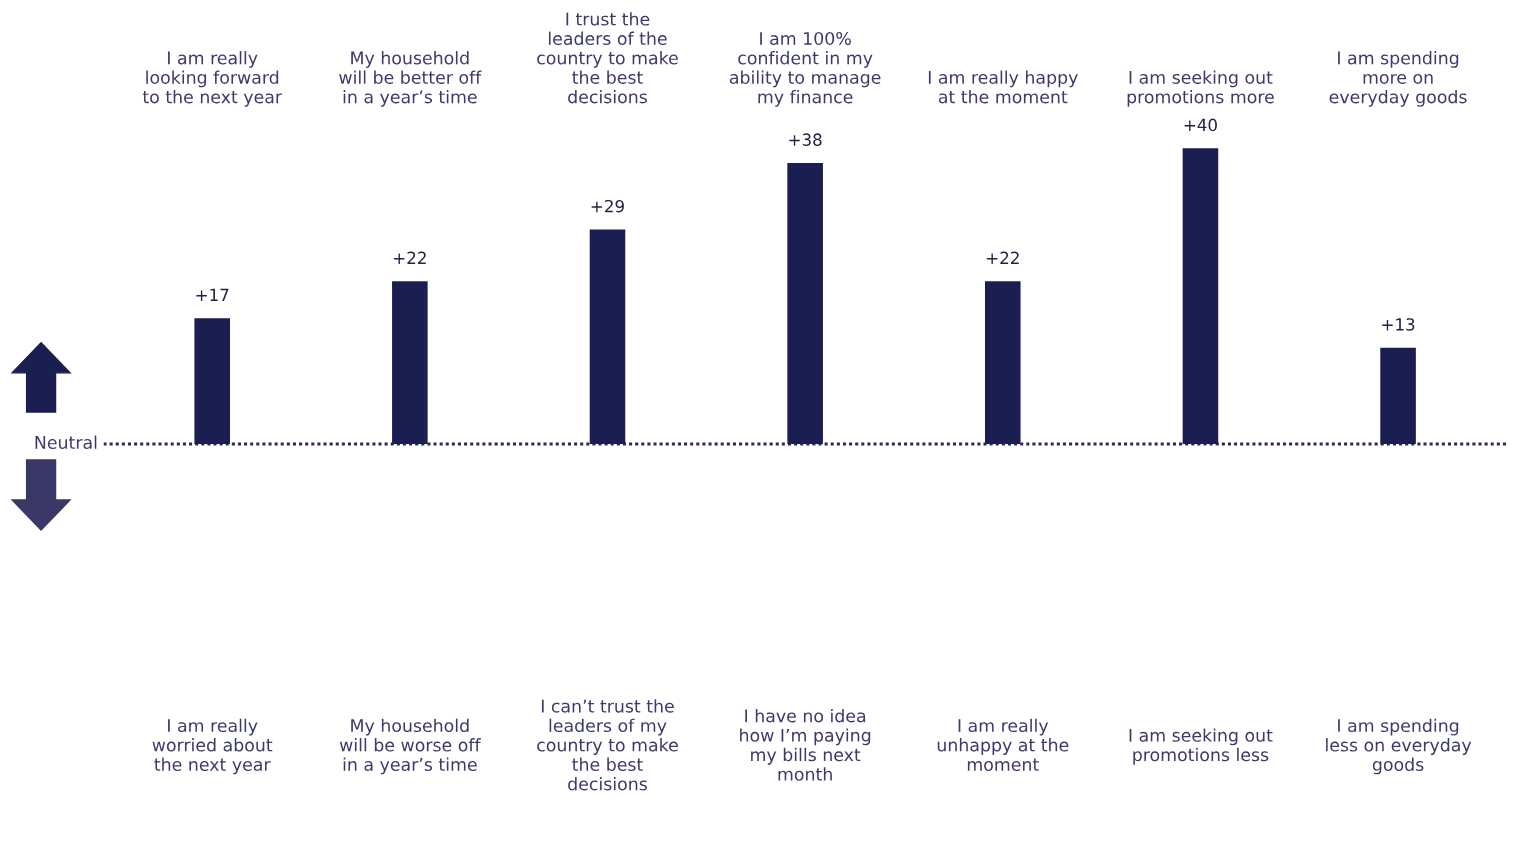 The image size is (1522, 854). Describe the element at coordinates (212, 294) in the screenshot. I see `data-label: +17` at that location.